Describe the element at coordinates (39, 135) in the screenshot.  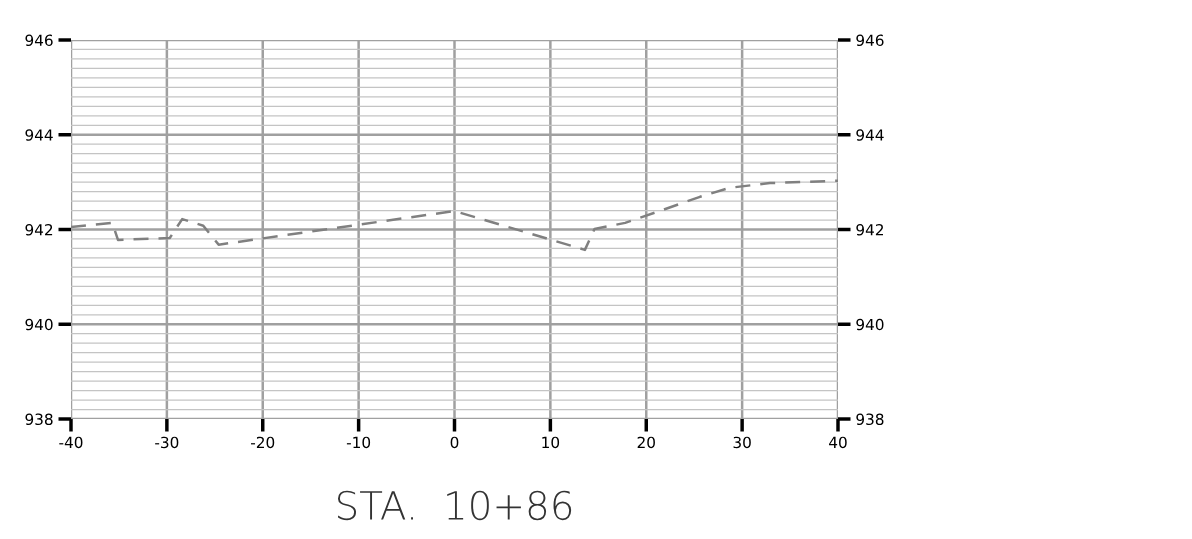
I see `y-tick-label: 944` at that location.